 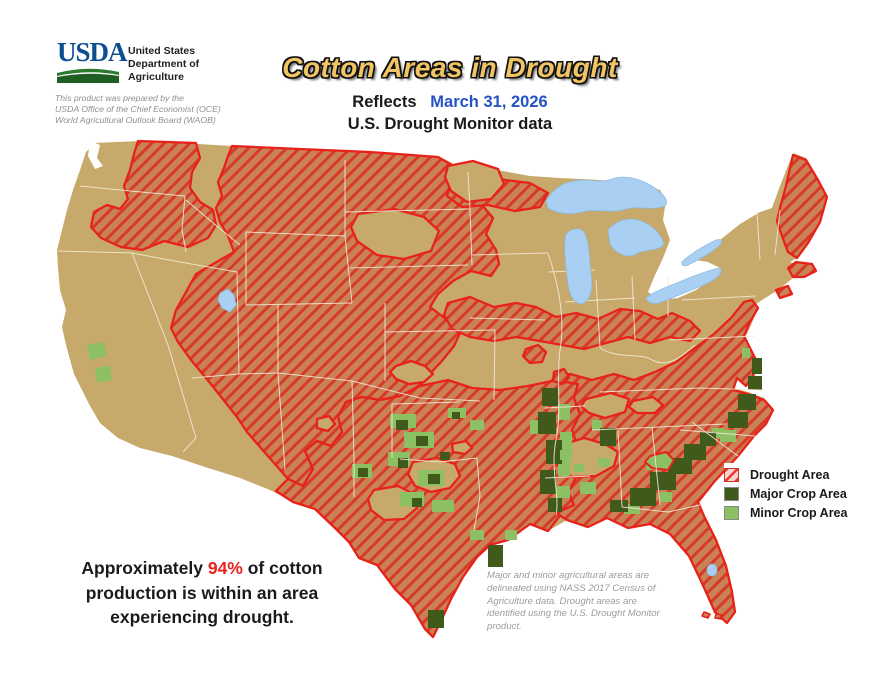 I want to click on reflects-date: March 31, 2026, so click(x=489, y=102).